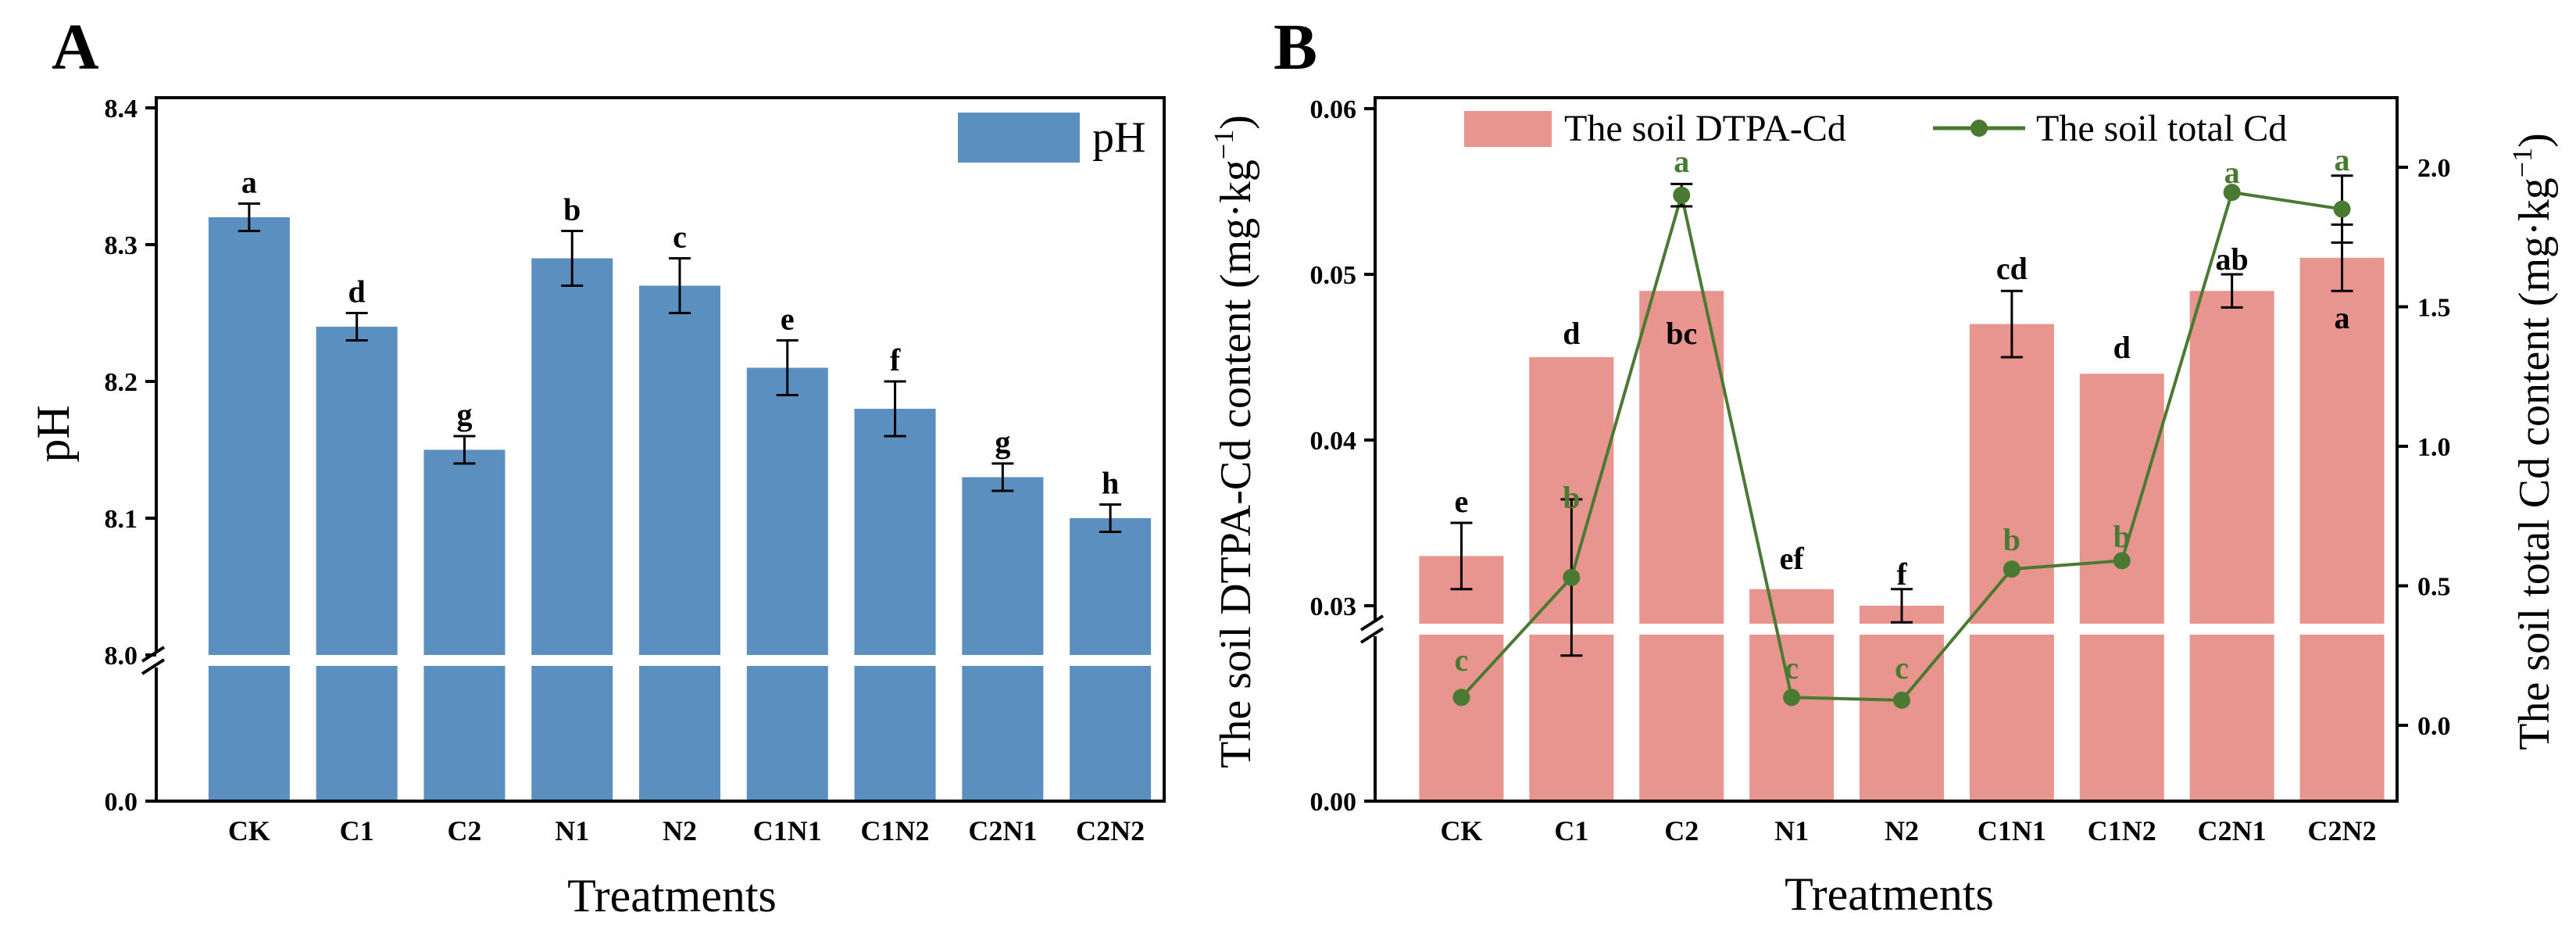  Describe the element at coordinates (1462, 678) in the screenshot. I see `bar-dtpa-cd-ck` at that location.